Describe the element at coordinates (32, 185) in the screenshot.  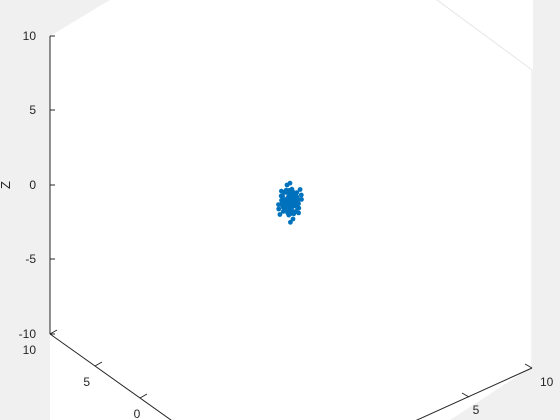
I see `z-tick-label: 0` at that location.